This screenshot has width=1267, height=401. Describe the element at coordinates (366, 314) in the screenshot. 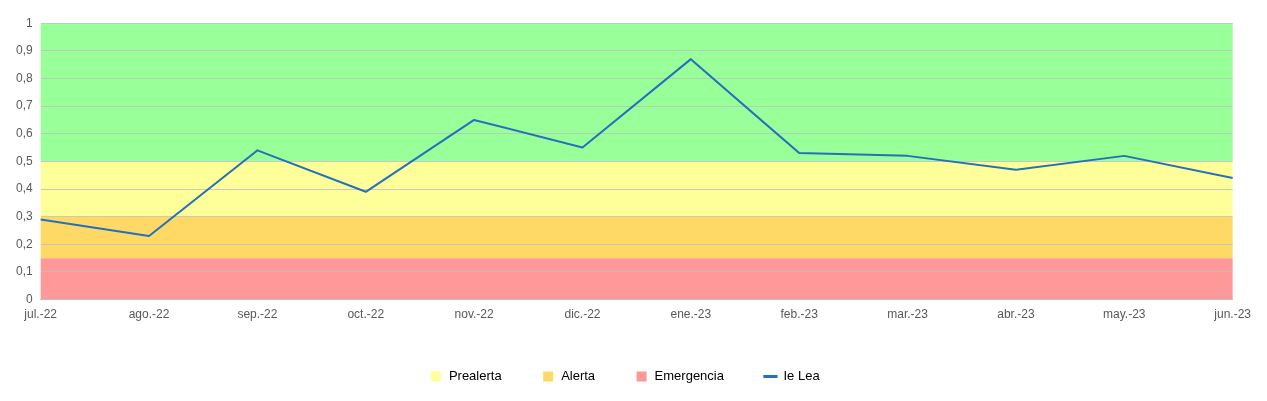

I see `x-tick-label: oct.-22` at that location.